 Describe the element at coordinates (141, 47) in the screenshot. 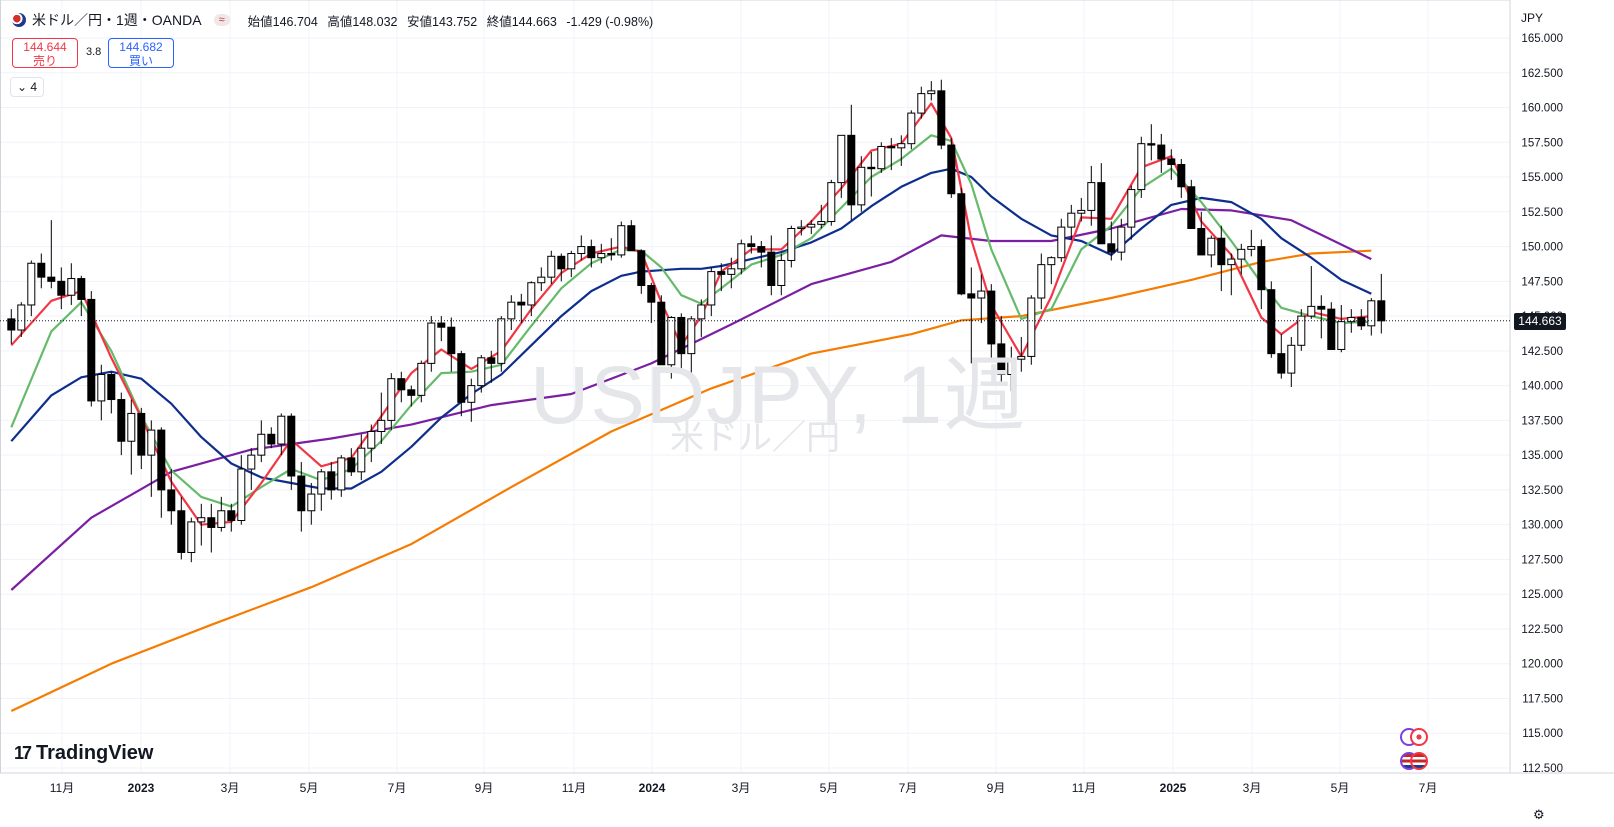

I see `buy-price: 144.682` at that location.